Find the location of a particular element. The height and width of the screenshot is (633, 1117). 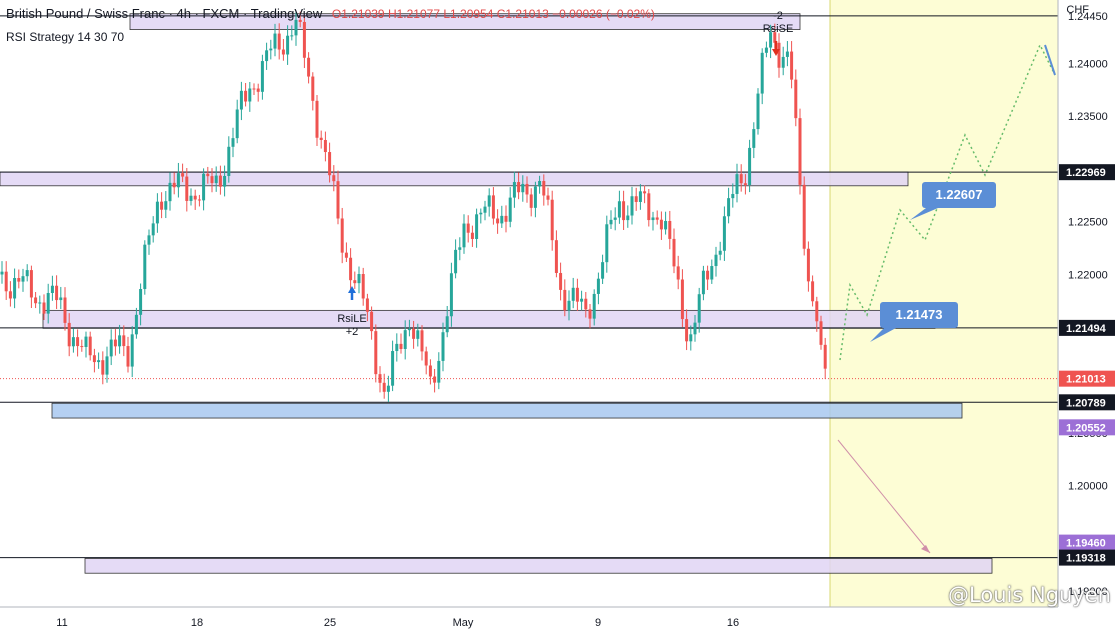

purple-zone is located at coordinates (489, 319).